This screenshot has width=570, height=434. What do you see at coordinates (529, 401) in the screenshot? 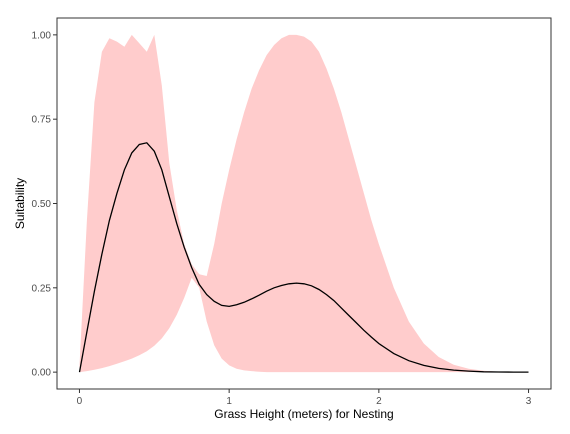
I see `x-tick-label: 3` at bounding box center [529, 401].